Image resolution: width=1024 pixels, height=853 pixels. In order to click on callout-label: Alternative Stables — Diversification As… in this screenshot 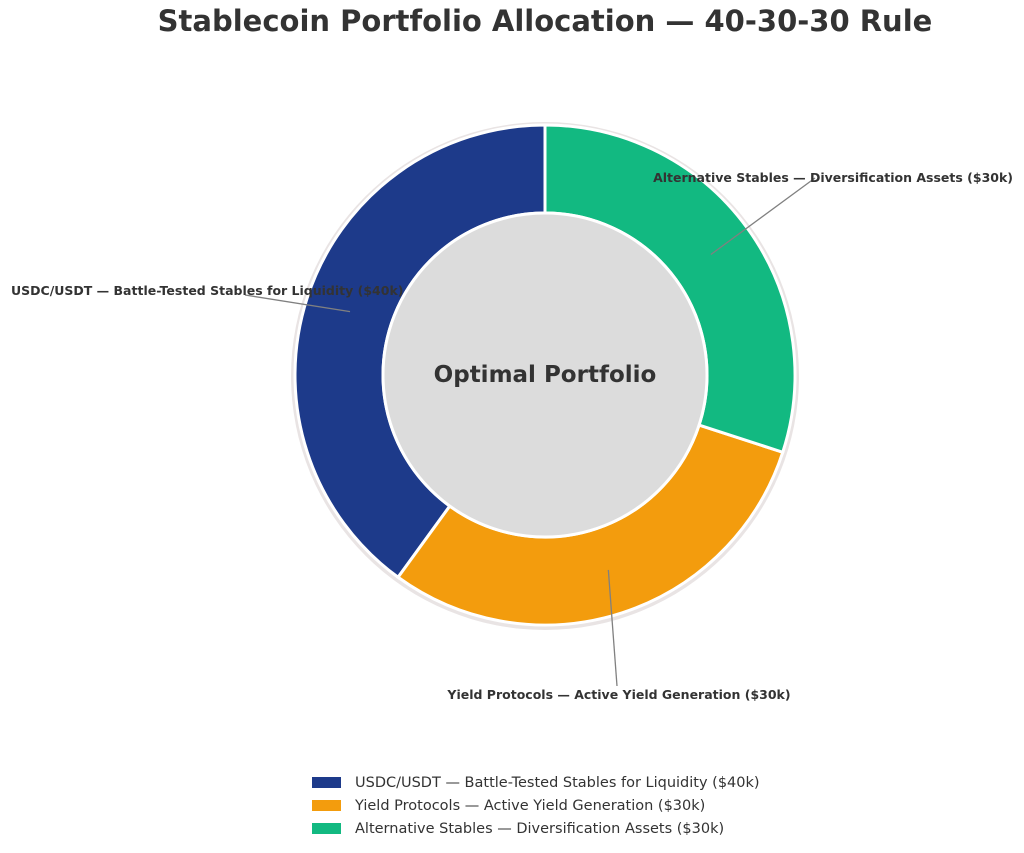, I will do `click(833, 177)`.